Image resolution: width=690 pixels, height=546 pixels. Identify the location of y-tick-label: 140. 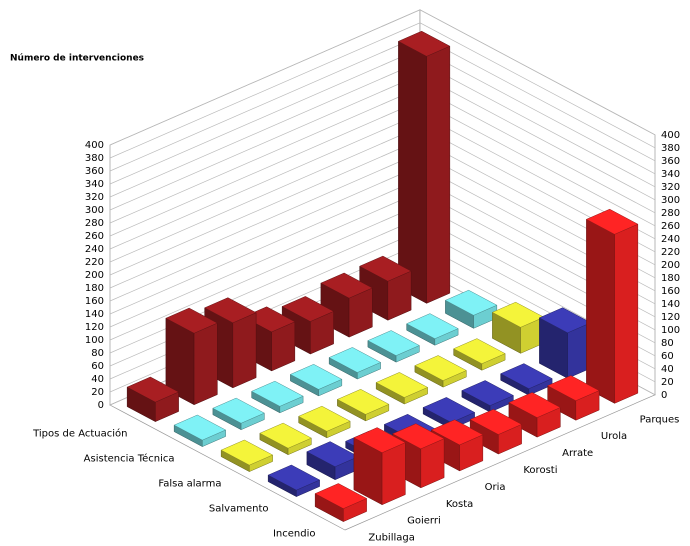
(94, 314).